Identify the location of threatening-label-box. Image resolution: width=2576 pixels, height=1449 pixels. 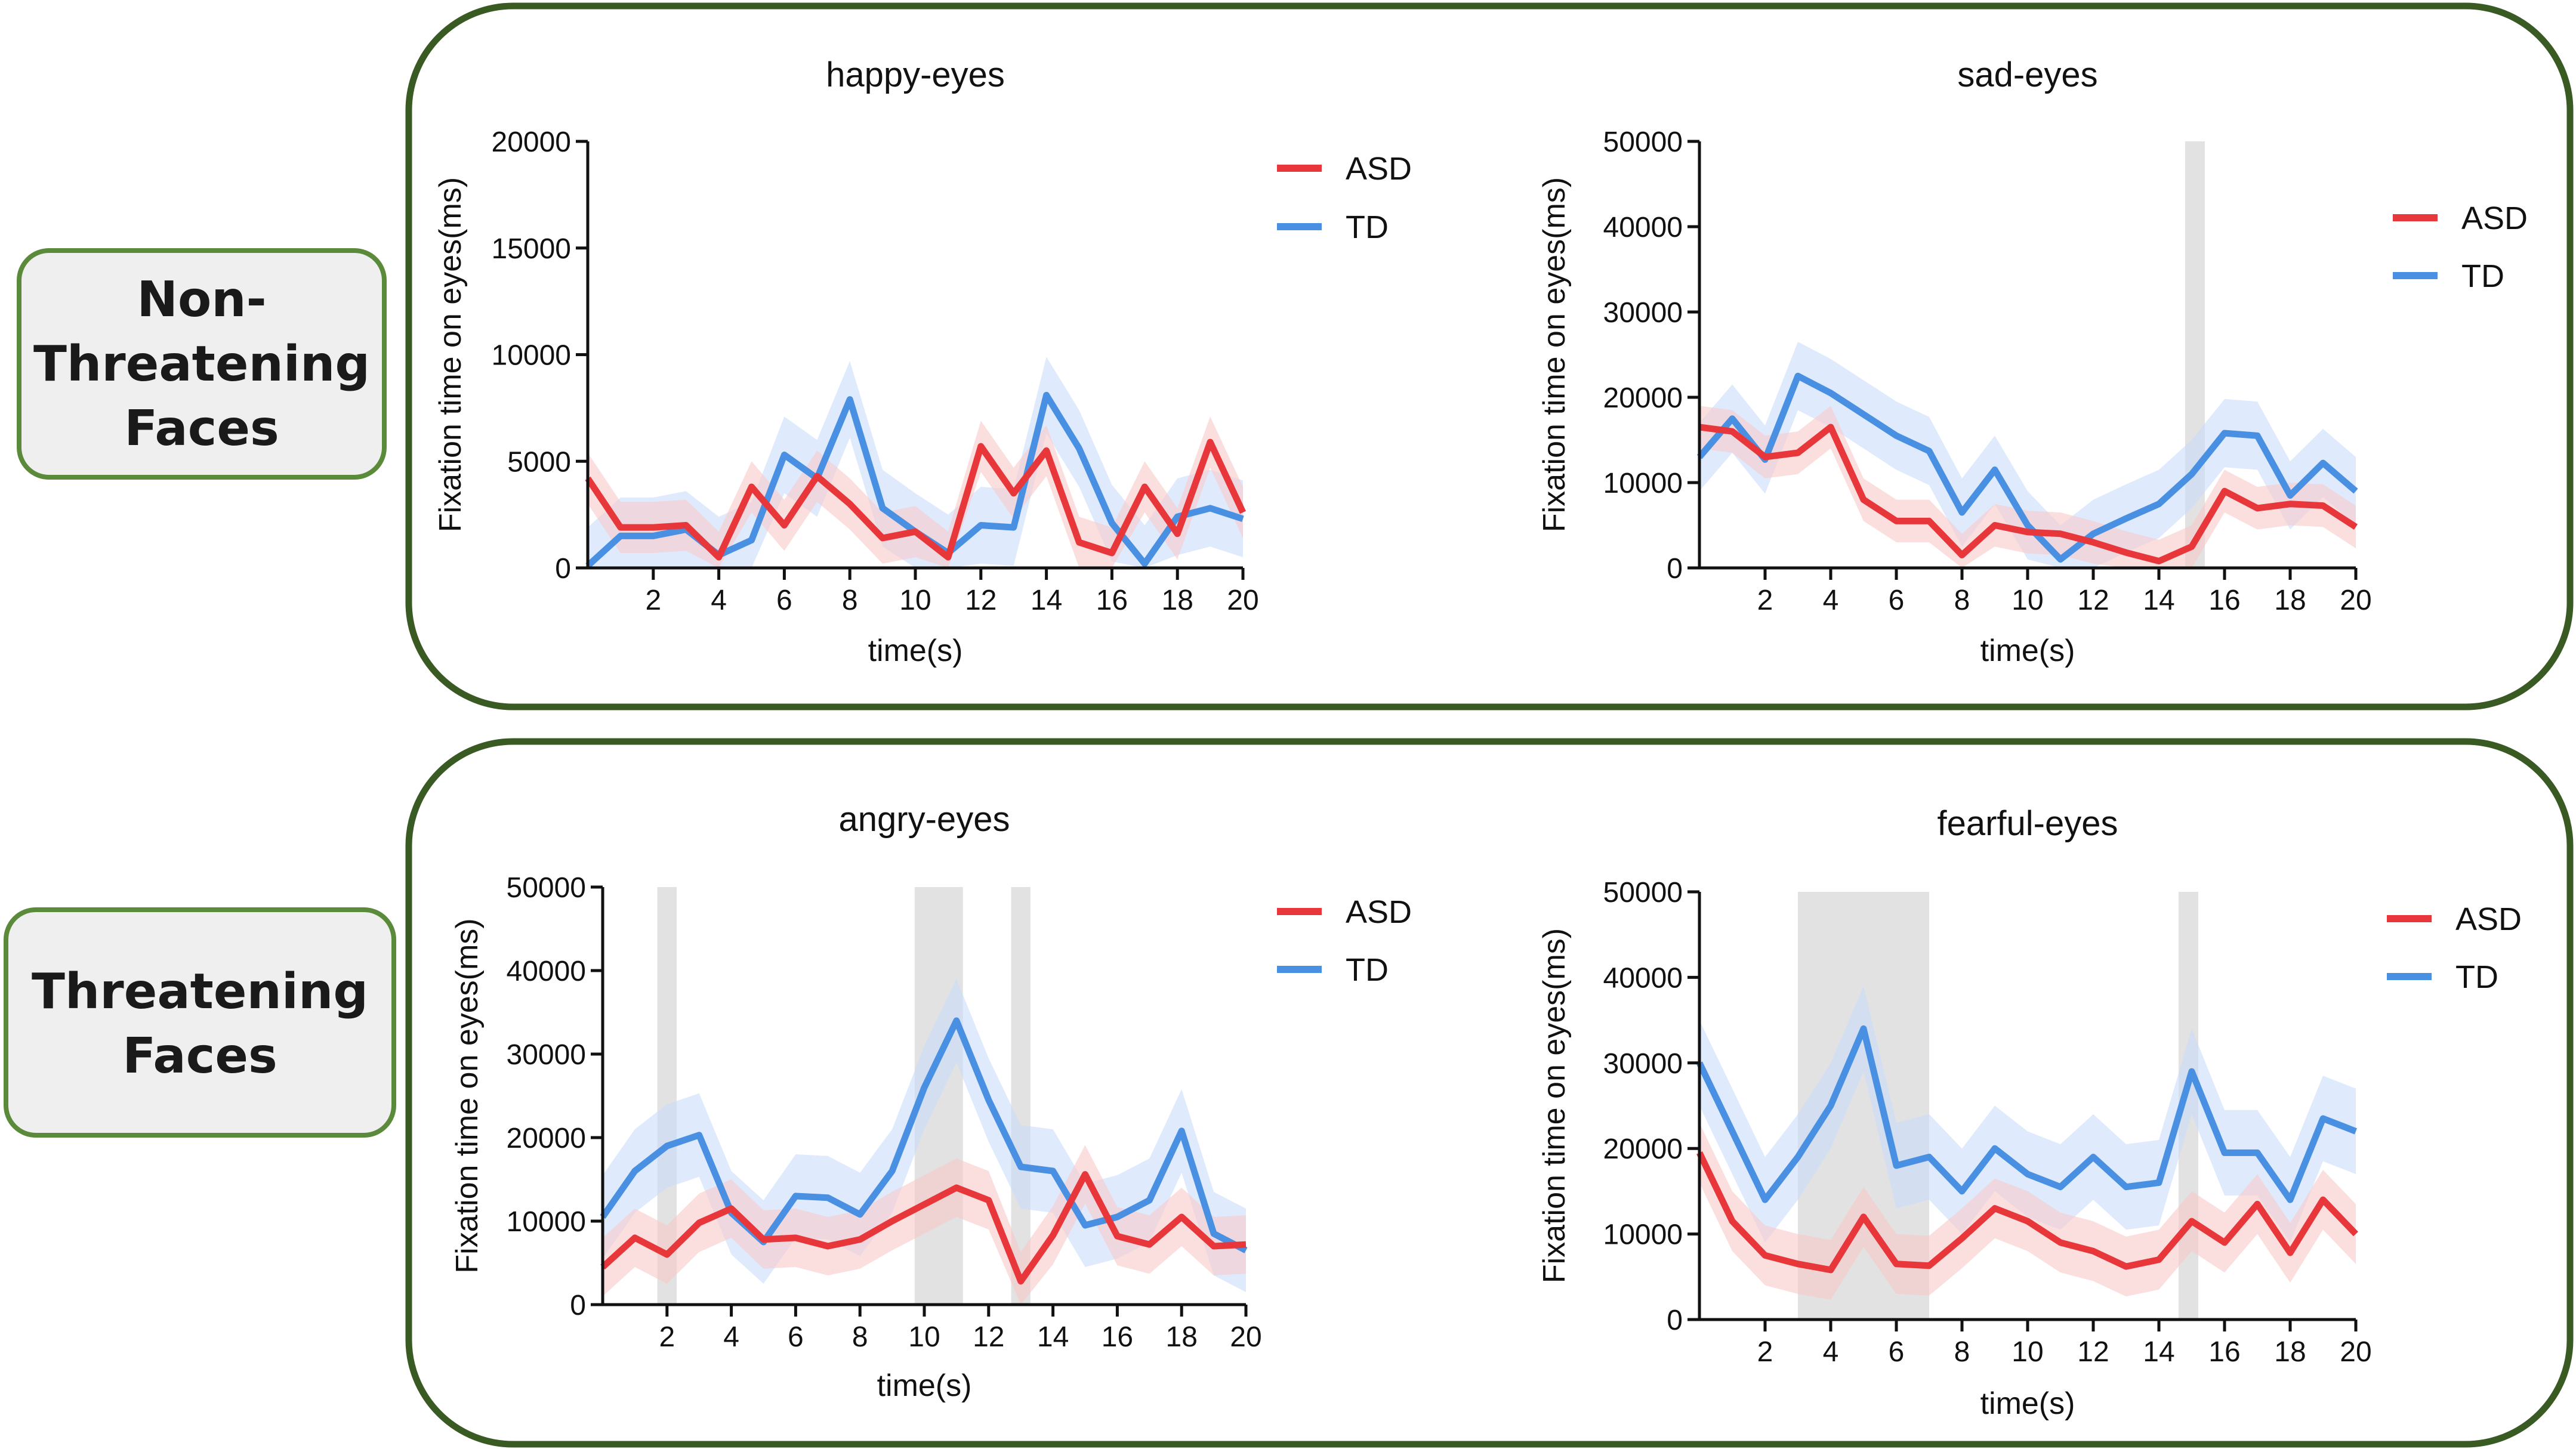
(200, 1022).